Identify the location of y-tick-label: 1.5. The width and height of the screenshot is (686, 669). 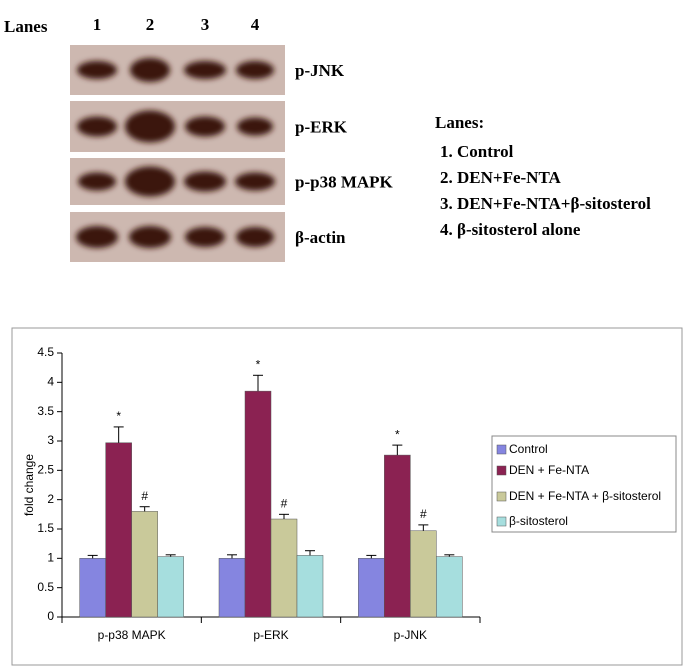
(45, 528).